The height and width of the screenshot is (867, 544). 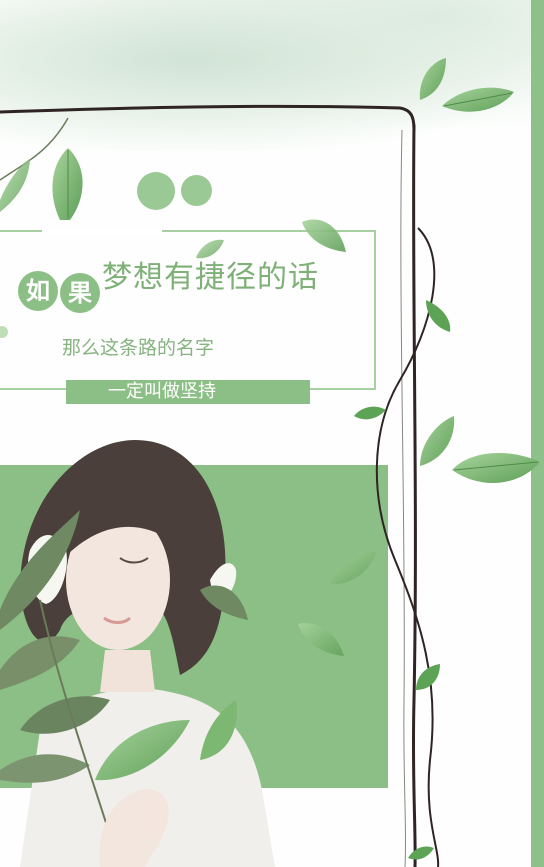 What do you see at coordinates (80, 293) in the screenshot?
I see `badge-guo: 果` at bounding box center [80, 293].